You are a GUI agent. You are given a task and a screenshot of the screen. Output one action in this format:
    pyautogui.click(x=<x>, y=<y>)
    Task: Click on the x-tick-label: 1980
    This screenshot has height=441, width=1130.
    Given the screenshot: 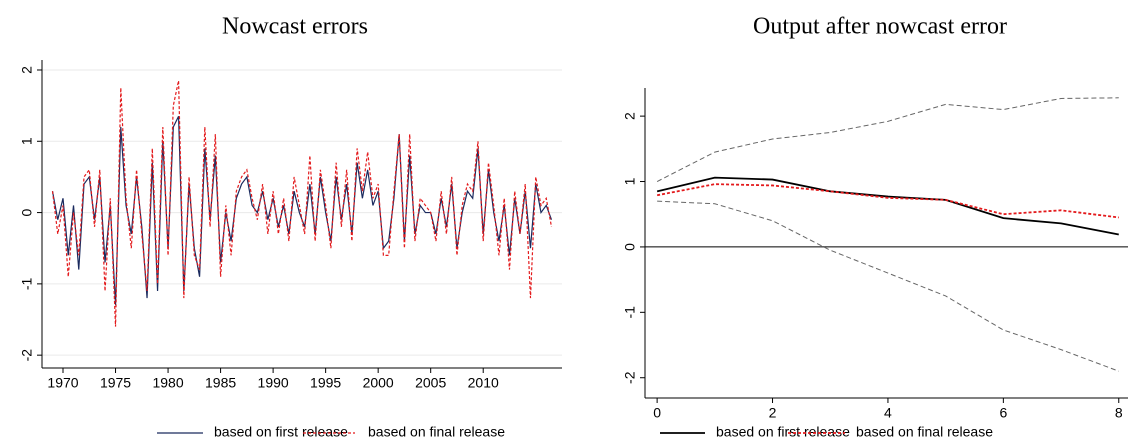 What is the action you would take?
    pyautogui.click(x=167, y=383)
    